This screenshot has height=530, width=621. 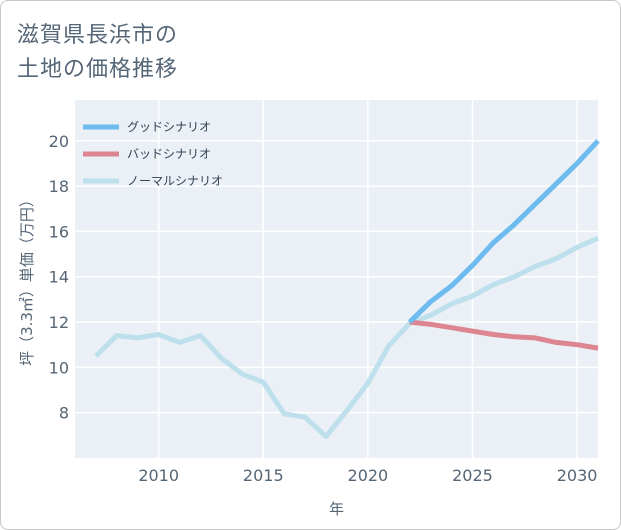 I want to click on chart-title-line2: 土地の価格推移, so click(x=98, y=69).